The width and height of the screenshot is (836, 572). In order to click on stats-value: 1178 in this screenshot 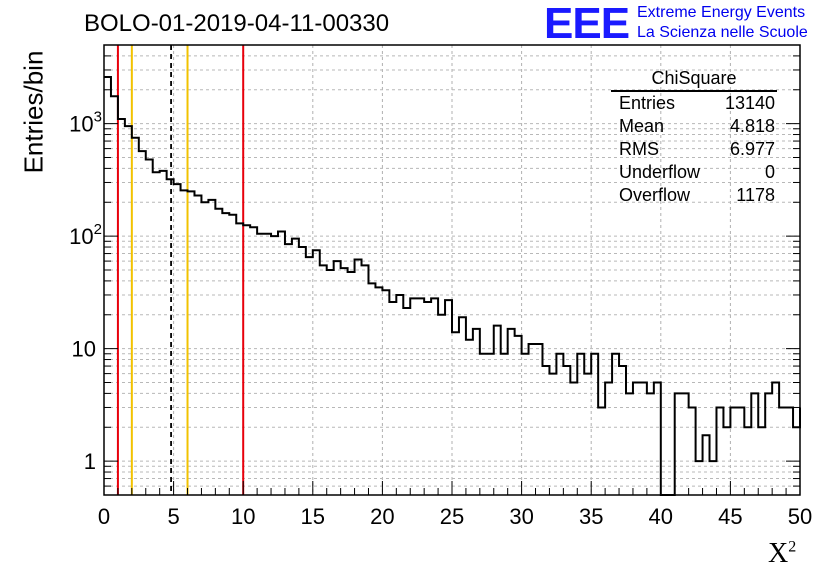, I will do `click(755, 195)`.